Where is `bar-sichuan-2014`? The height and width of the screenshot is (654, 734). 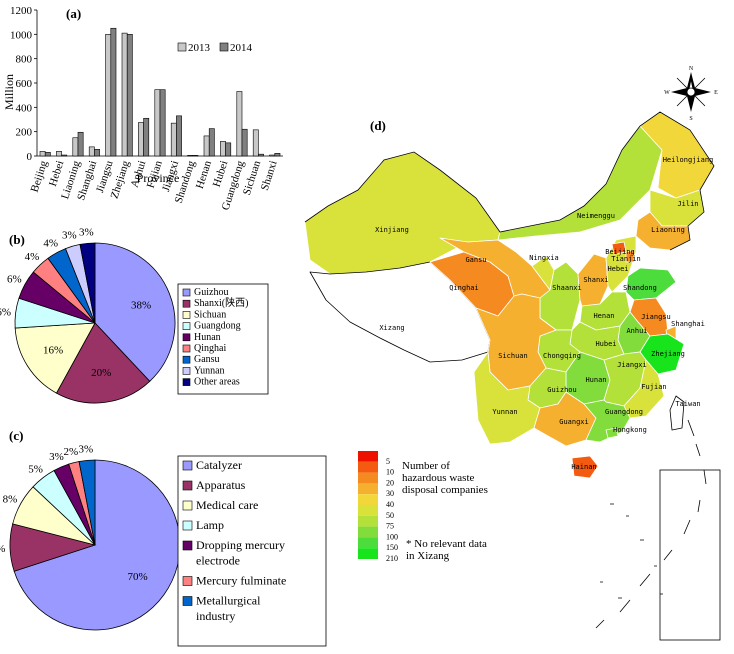 bar-sichuan-2014 is located at coordinates (261, 155).